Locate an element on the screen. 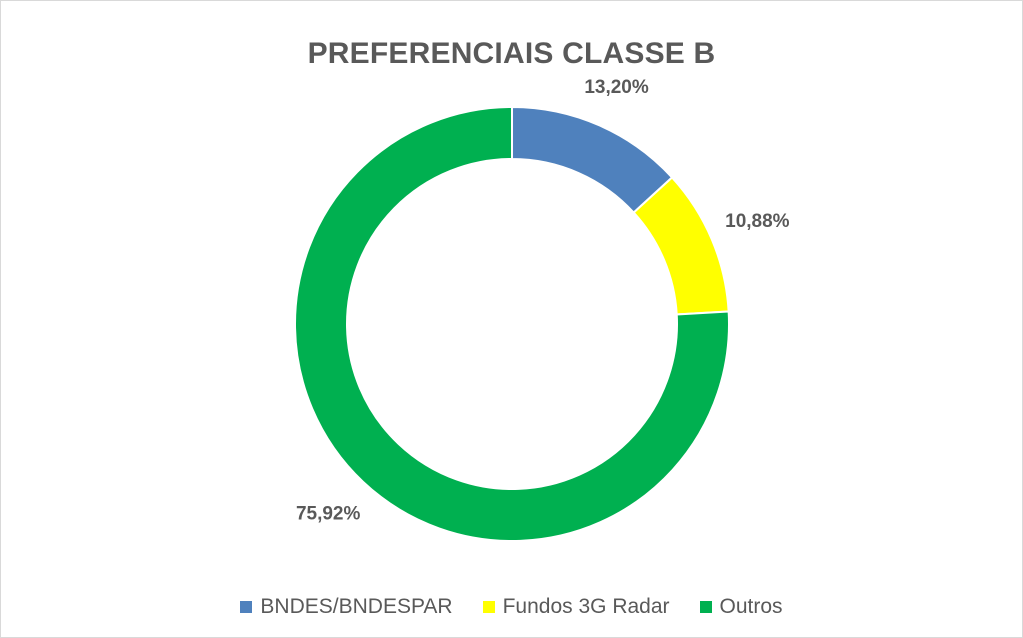 This screenshot has height=638, width=1023. legend-item-fundos: Fundos 3G Radar is located at coordinates (576, 607).